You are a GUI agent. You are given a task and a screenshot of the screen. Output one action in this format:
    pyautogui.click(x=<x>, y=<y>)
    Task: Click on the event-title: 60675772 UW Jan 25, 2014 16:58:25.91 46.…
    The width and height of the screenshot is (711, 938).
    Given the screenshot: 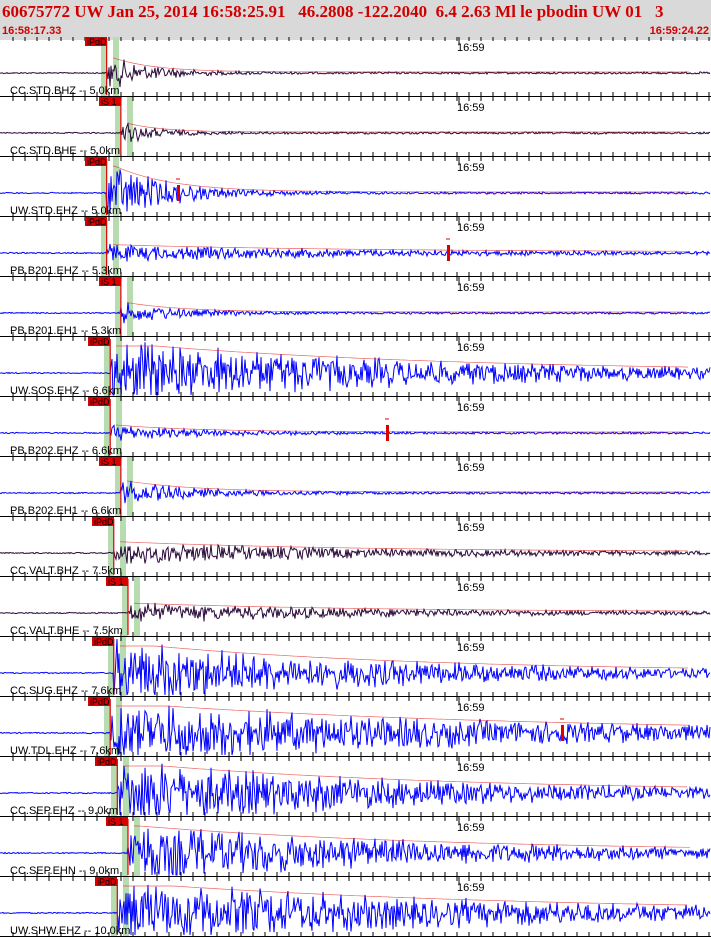 What is the action you would take?
    pyautogui.click(x=333, y=11)
    